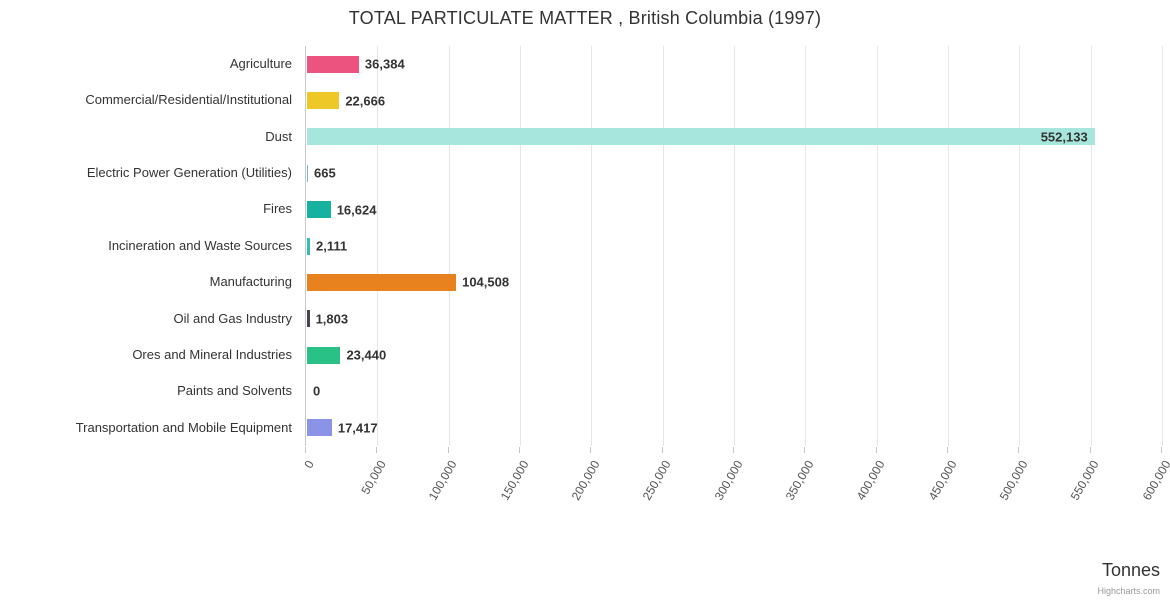  Describe the element at coordinates (514, 480) in the screenshot. I see `x-axis-label: 150,000` at that location.